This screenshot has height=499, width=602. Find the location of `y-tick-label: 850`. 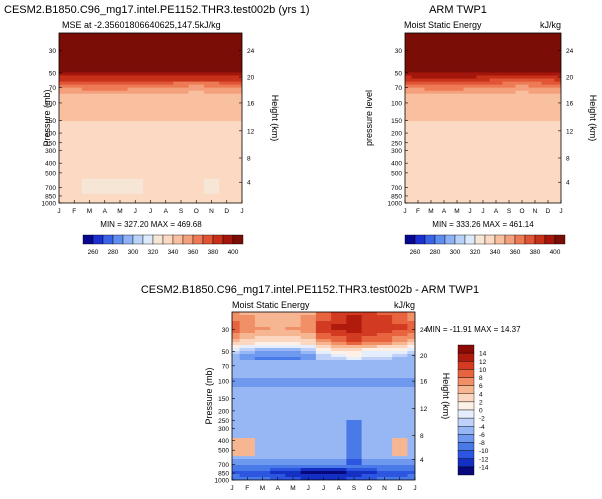

y-tick-label: 850 is located at coordinates (223, 474).